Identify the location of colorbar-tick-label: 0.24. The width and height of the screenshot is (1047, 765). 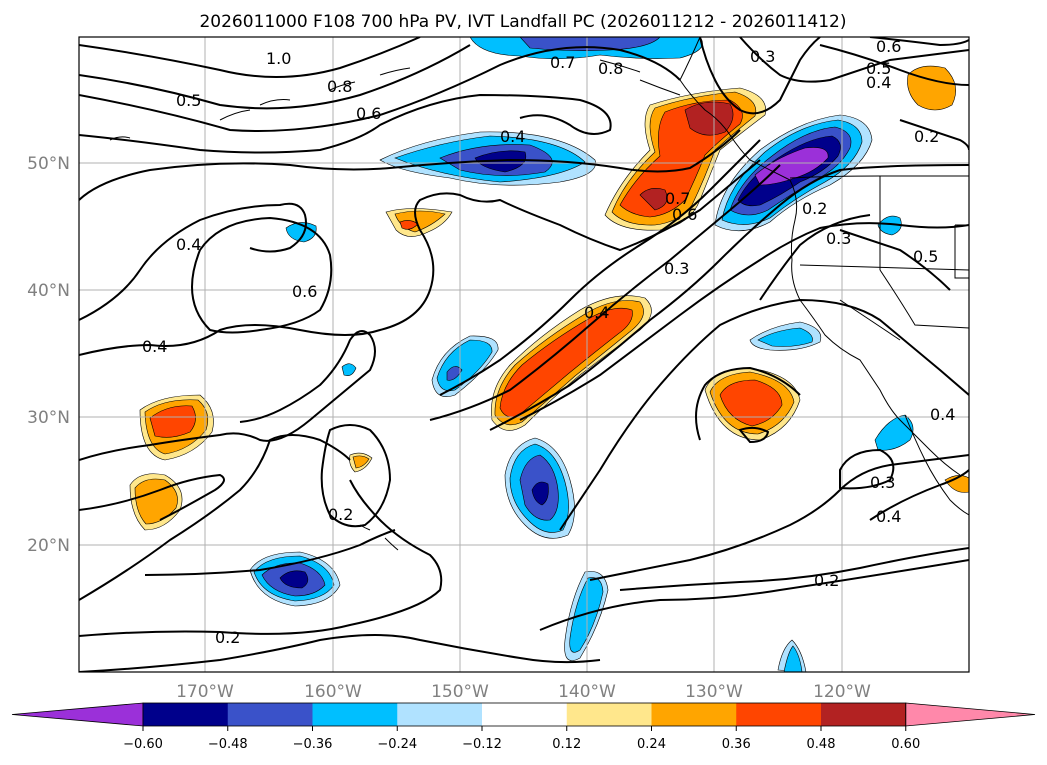
(651, 744).